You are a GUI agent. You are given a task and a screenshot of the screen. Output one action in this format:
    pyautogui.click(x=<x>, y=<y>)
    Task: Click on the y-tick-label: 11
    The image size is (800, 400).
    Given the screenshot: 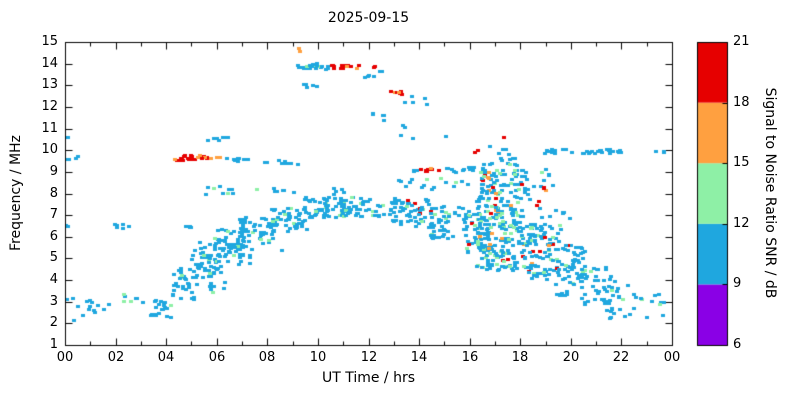 What is the action you would take?
    pyautogui.click(x=49, y=128)
    